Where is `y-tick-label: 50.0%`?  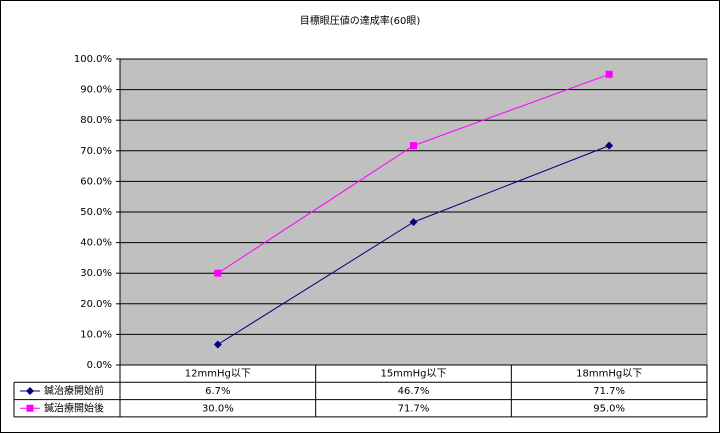
y-tick-label: 50.0% is located at coordinates (96, 212).